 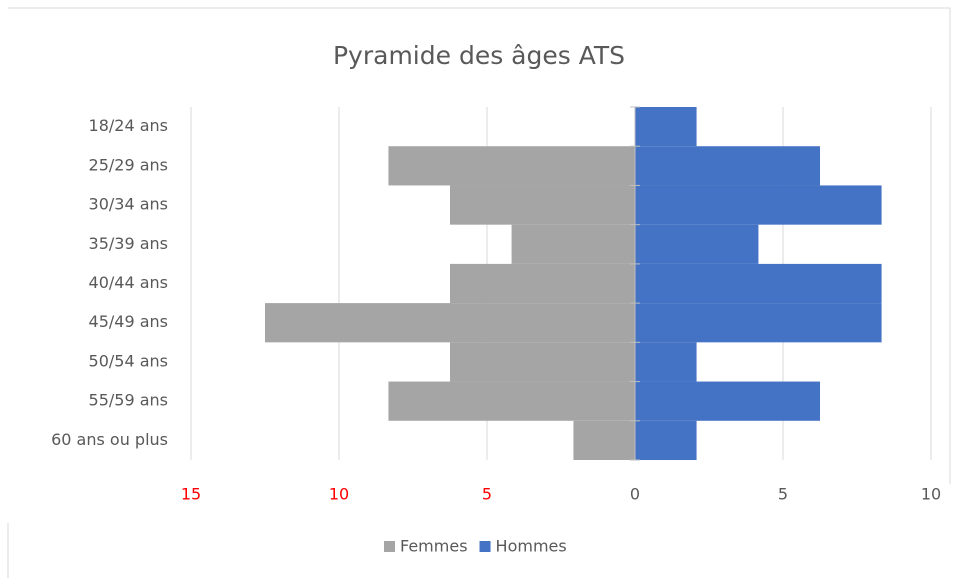 What do you see at coordinates (434, 546) in the screenshot?
I see `legend-label: Femmes` at bounding box center [434, 546].